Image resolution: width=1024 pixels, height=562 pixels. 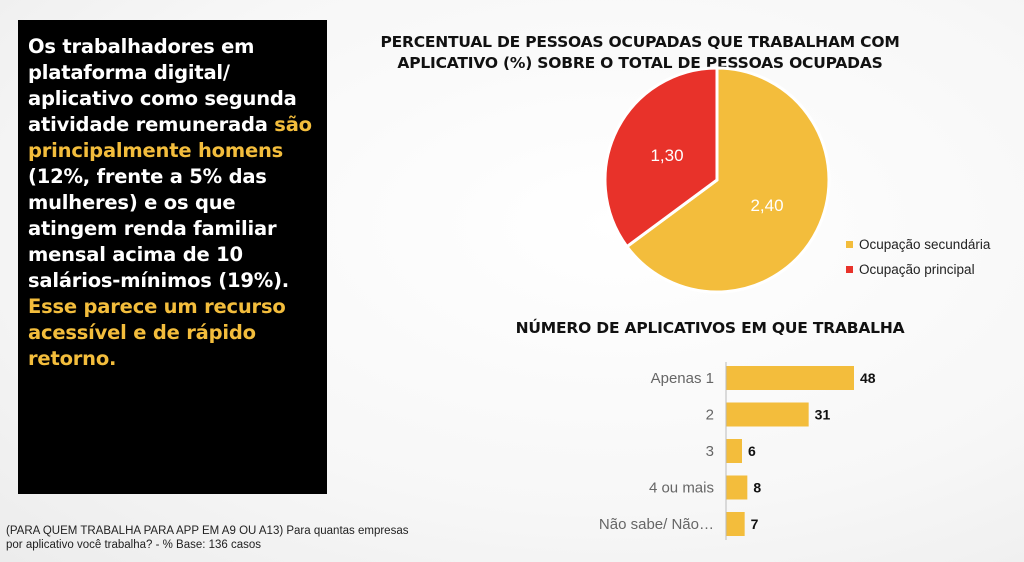 I want to click on bar-category-label-3: 3, so click(x=710, y=451).